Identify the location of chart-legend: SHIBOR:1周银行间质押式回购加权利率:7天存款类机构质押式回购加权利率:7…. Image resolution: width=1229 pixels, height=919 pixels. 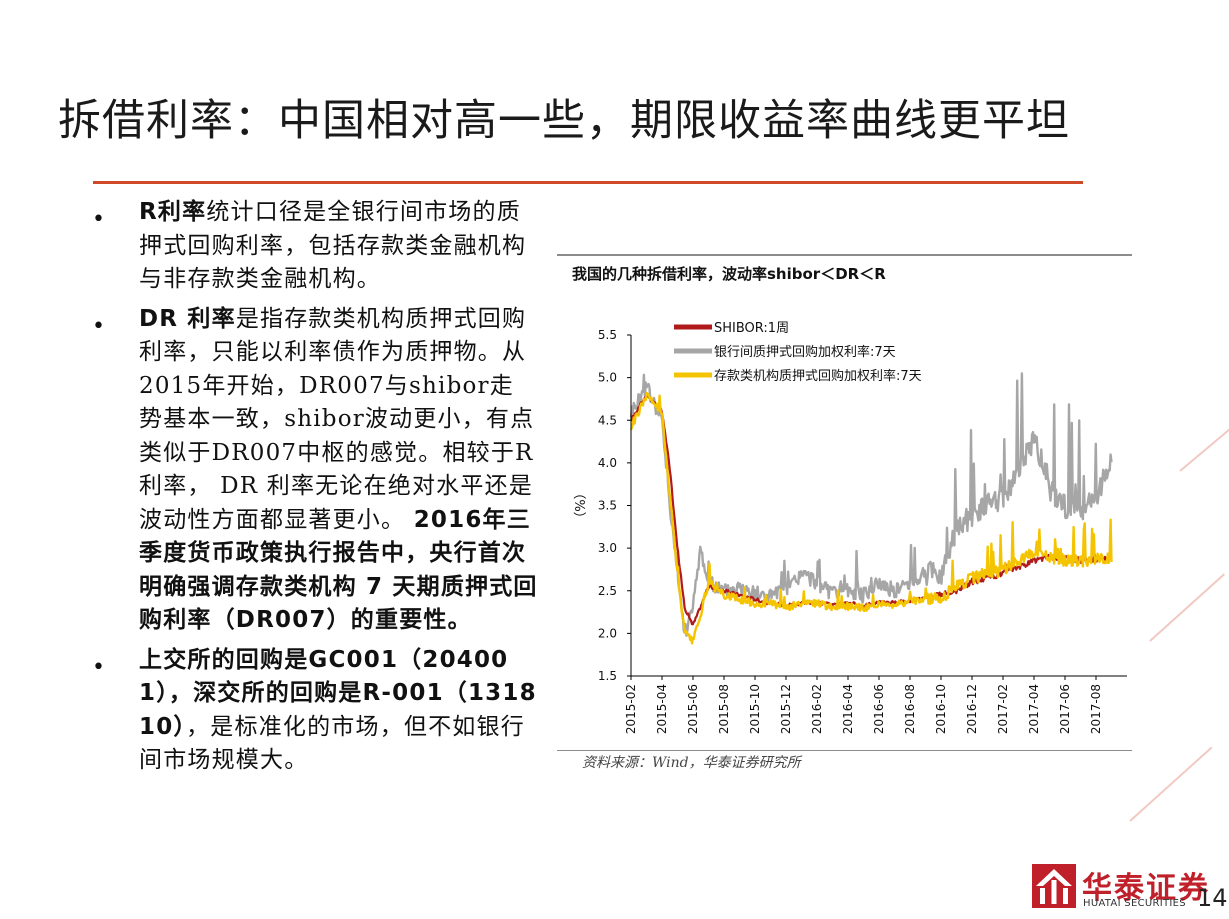
(798, 352).